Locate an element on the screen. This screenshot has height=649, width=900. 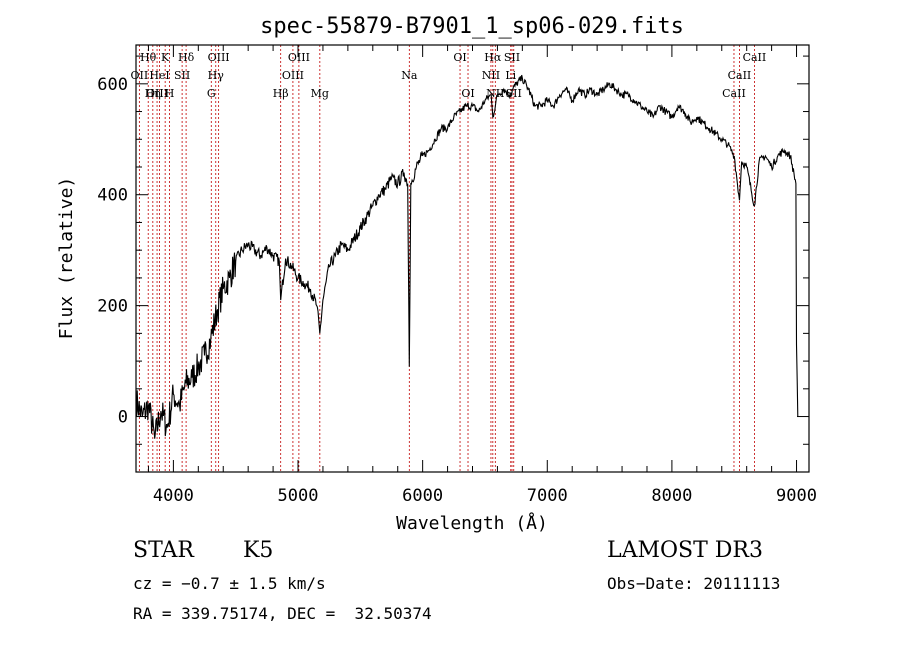
line-label-27: CaII is located at coordinates (734, 93).